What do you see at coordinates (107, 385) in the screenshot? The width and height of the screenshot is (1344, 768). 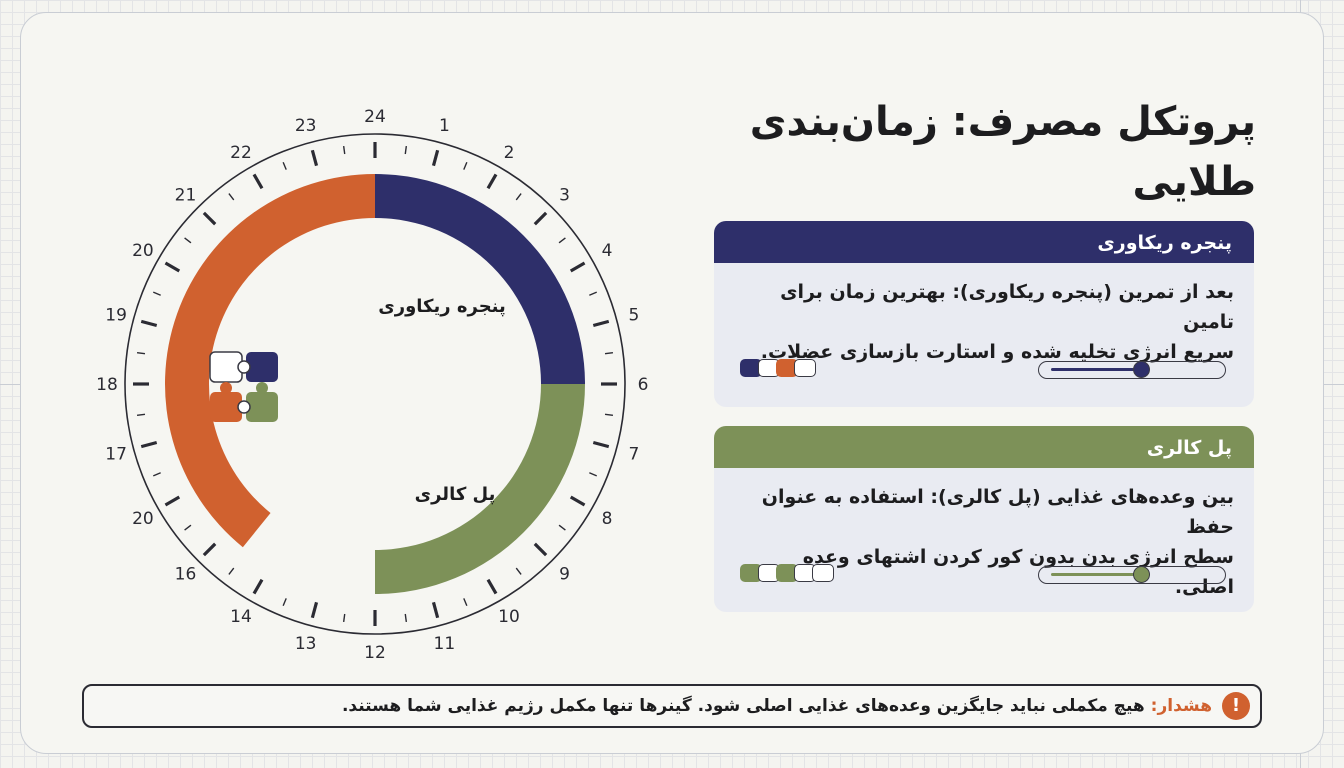 I see `clock-hour-label: 18` at bounding box center [107, 385].